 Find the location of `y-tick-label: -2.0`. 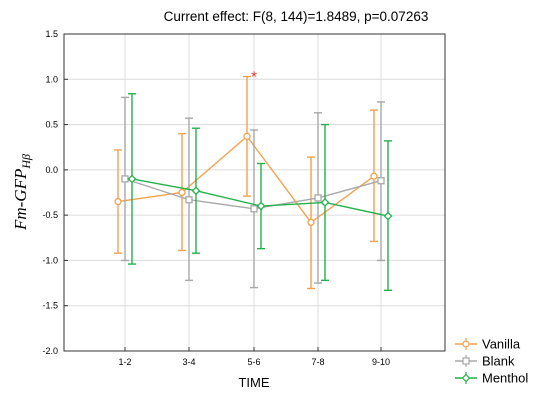

y-tick-label: -2.0 is located at coordinates (50, 351).